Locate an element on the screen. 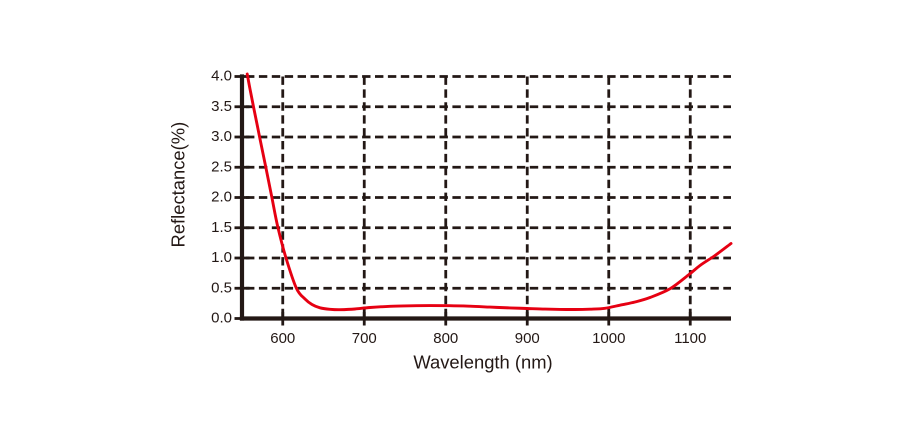 The image size is (924, 440). svg-text: 900 is located at coordinates (527, 338).